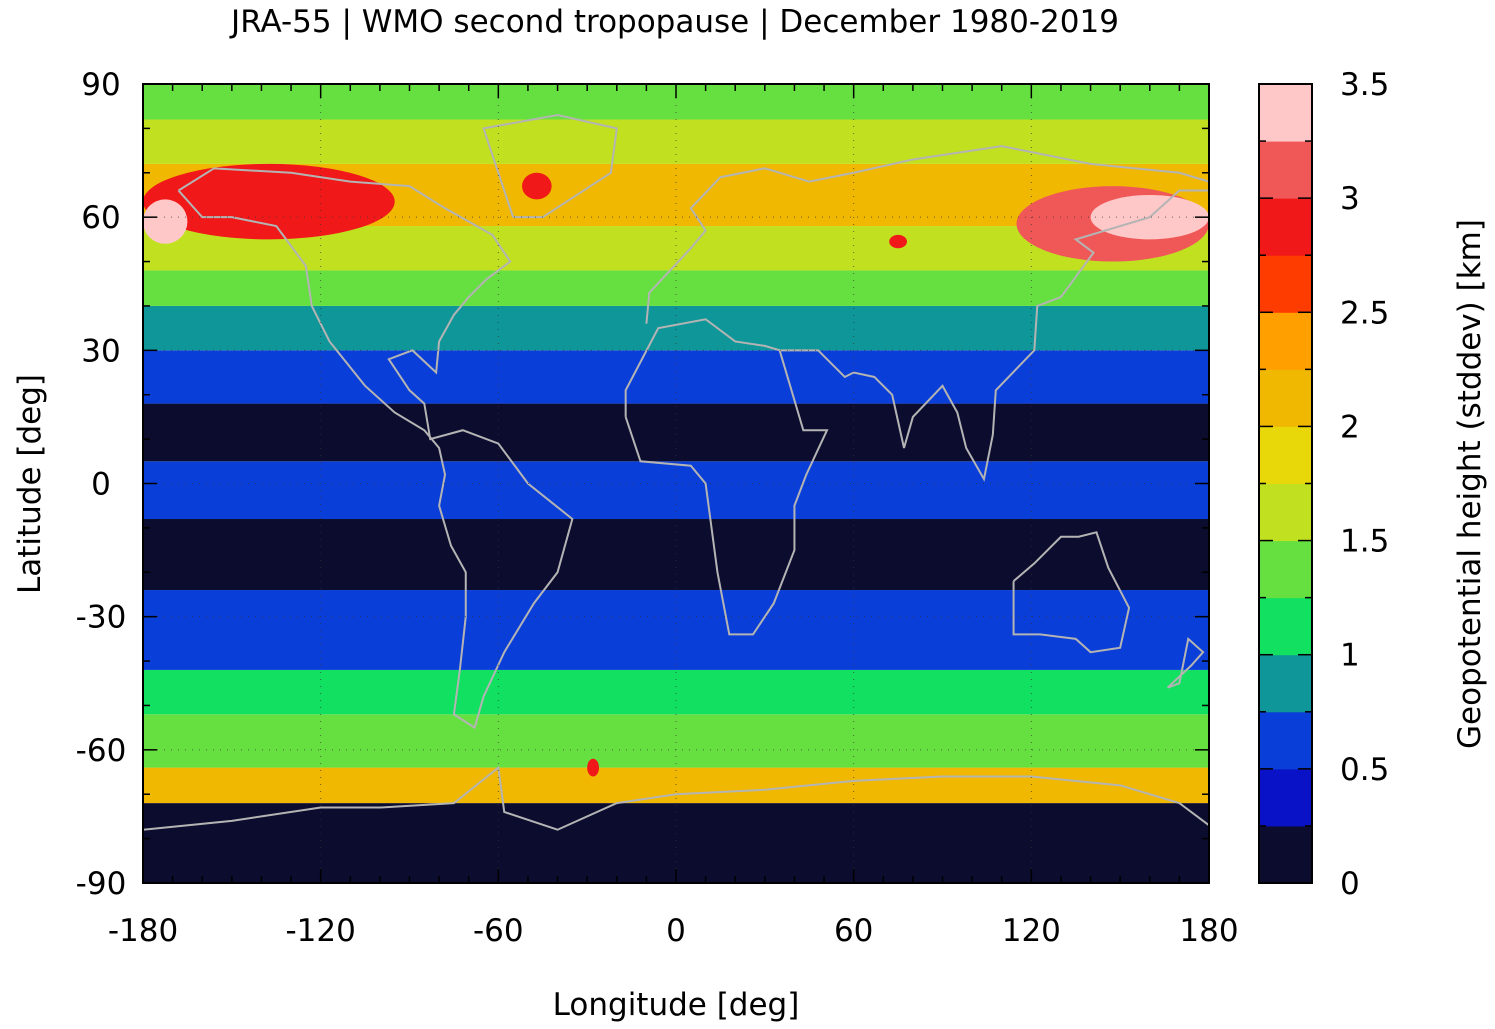 The height and width of the screenshot is (1029, 1495). I want to click on colorbar-tick-label: 2.5, so click(1364, 313).